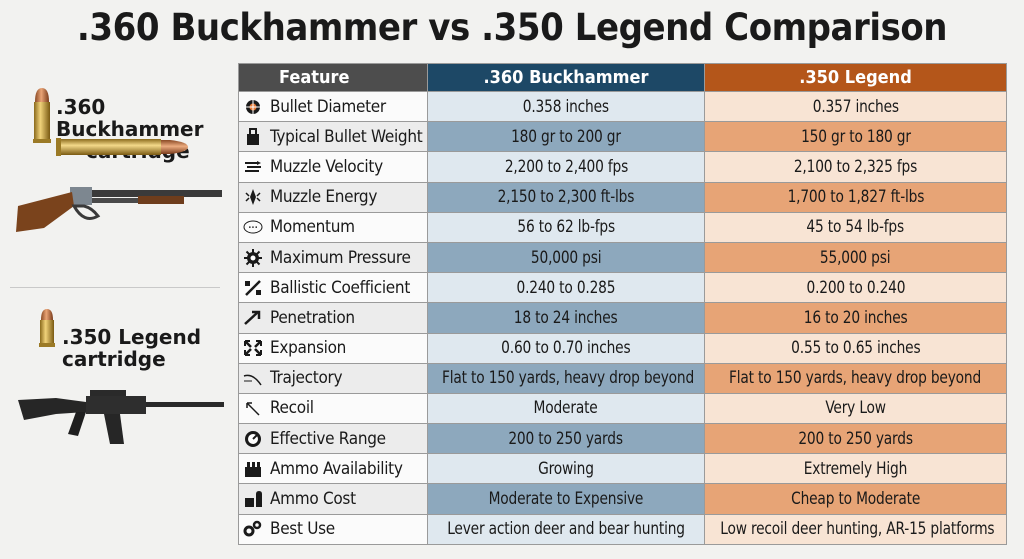  I want to click on feature-cell: Ammo Availability, so click(333, 469).